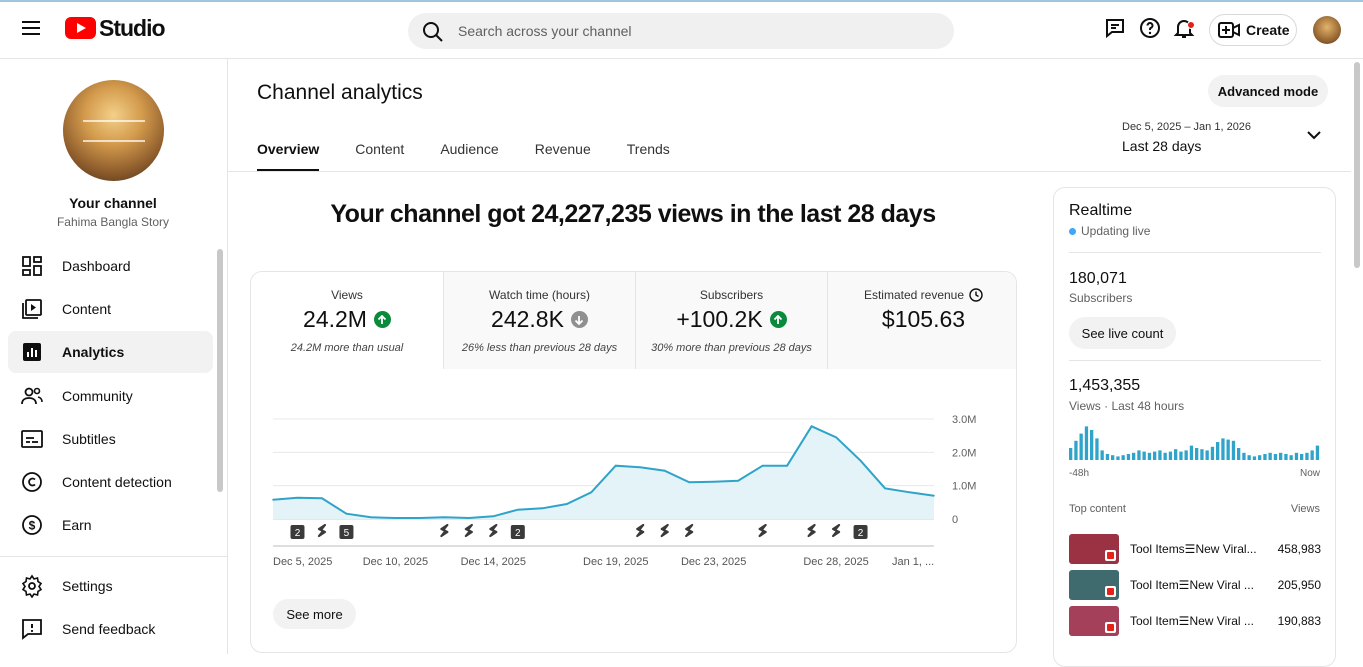 Image resolution: width=1363 pixels, height=667 pixels. I want to click on trend-up-icon, so click(778, 319).